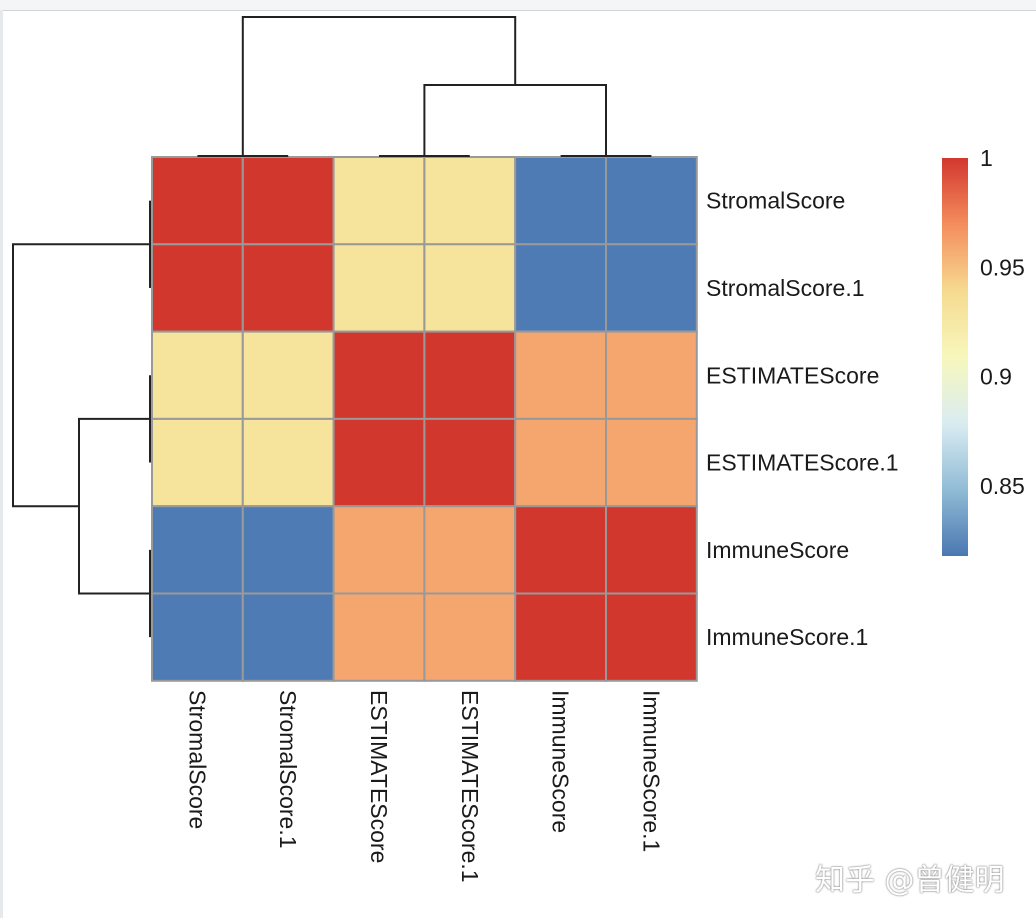 This screenshot has width=1036, height=918. Describe the element at coordinates (1, 464) in the screenshot. I see `window-edge` at that location.